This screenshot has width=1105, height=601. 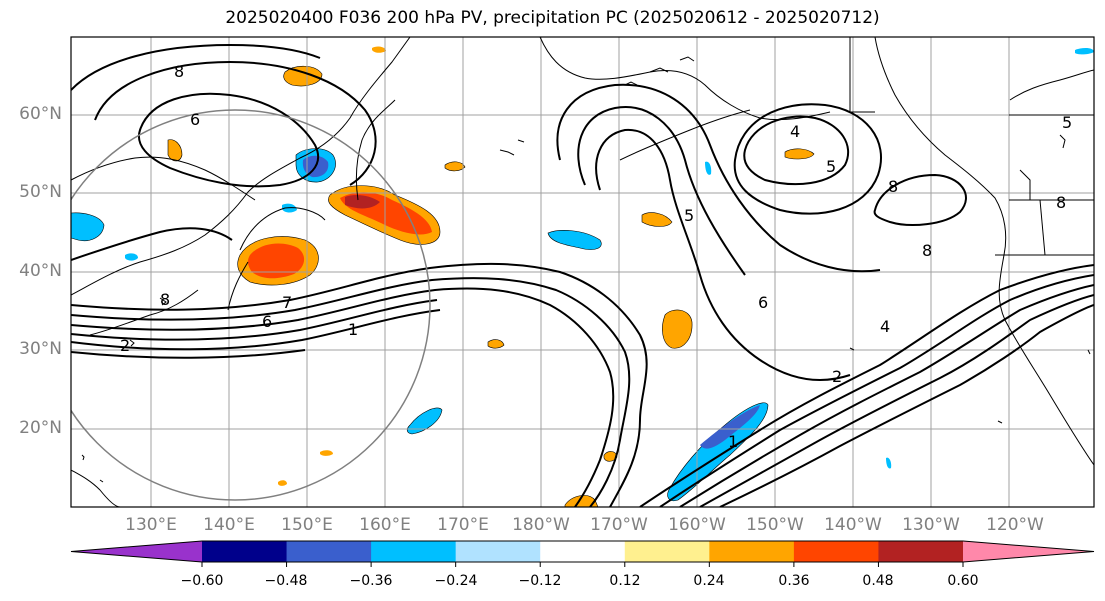 I want to click on lon-label: 120°W, so click(x=1015, y=525).